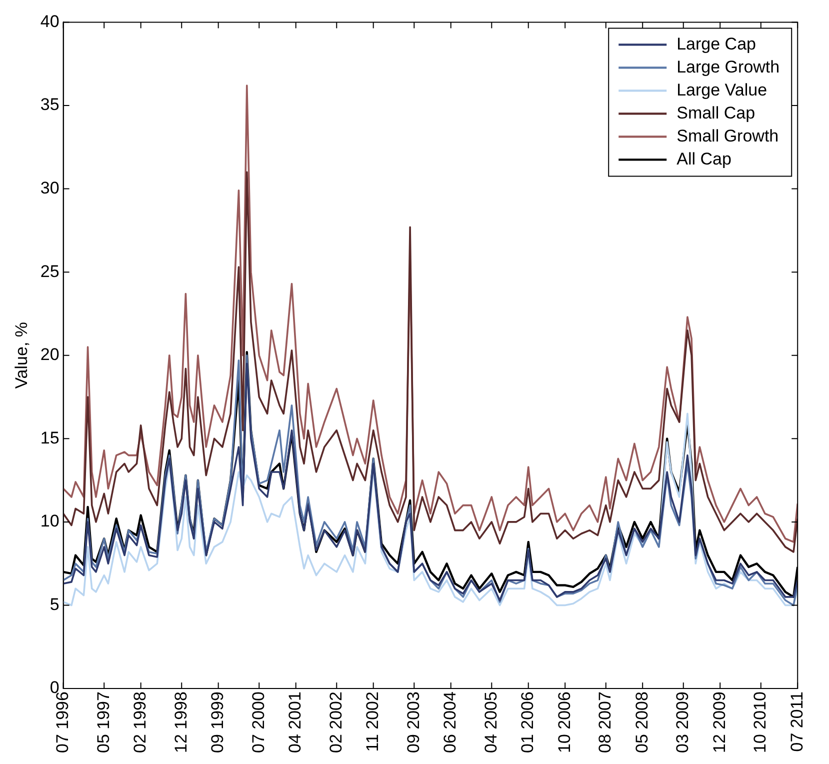  Describe the element at coordinates (218, 722) in the screenshot. I see `x-tick-label: 09 1999` at that location.